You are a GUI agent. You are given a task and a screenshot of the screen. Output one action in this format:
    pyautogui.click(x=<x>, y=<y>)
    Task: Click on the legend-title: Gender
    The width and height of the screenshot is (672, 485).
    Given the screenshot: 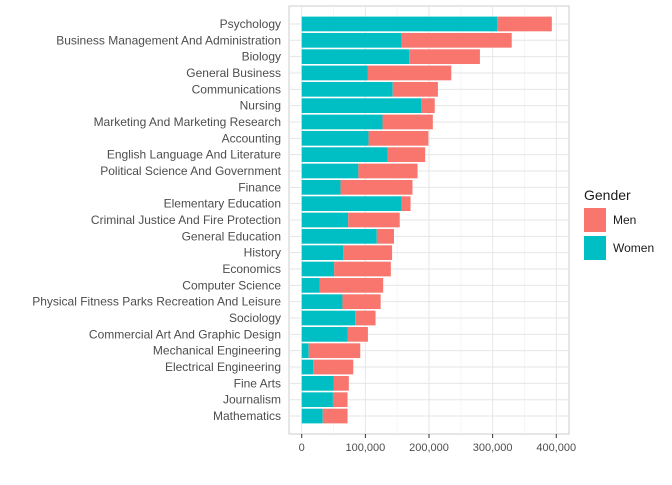 What is the action you would take?
    pyautogui.click(x=607, y=195)
    